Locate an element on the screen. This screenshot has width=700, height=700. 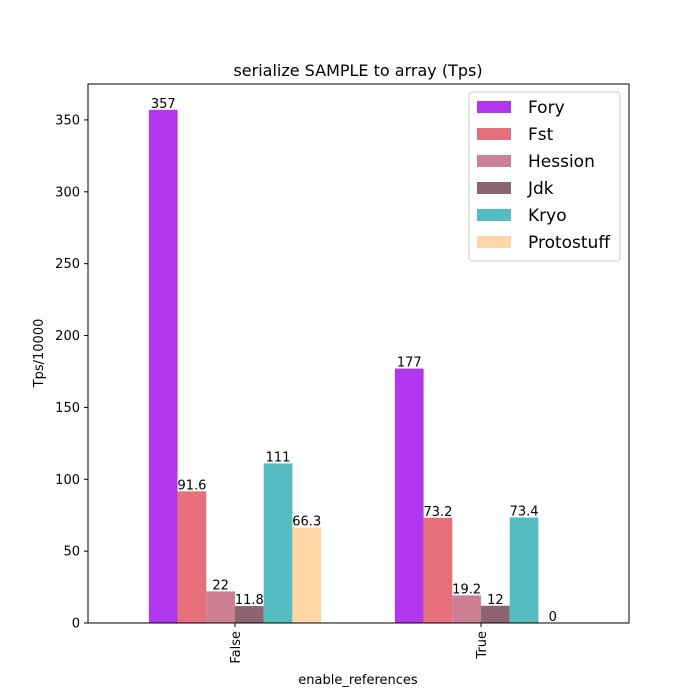
data-label-fst-false: 91.6 is located at coordinates (191, 485).